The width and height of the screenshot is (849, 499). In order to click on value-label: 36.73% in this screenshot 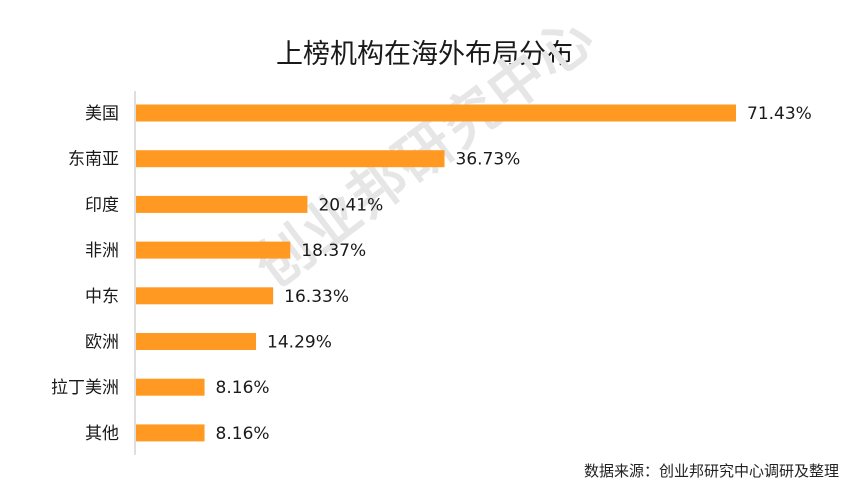, I will do `click(488, 160)`.